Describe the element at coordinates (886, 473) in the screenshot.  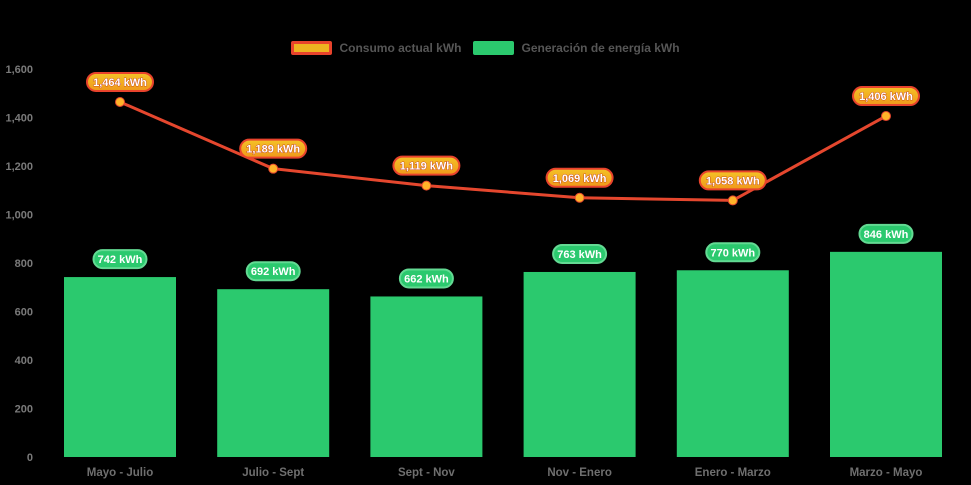
I see `x-category-label: Marzo - Mayo` at that location.